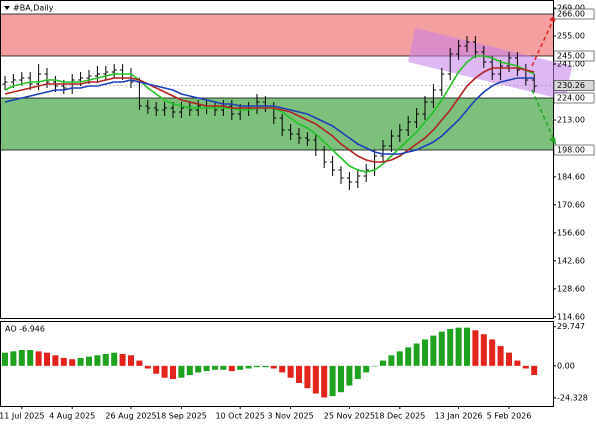  I want to click on x-tick-label: 26 Aug 2025, so click(130, 416).